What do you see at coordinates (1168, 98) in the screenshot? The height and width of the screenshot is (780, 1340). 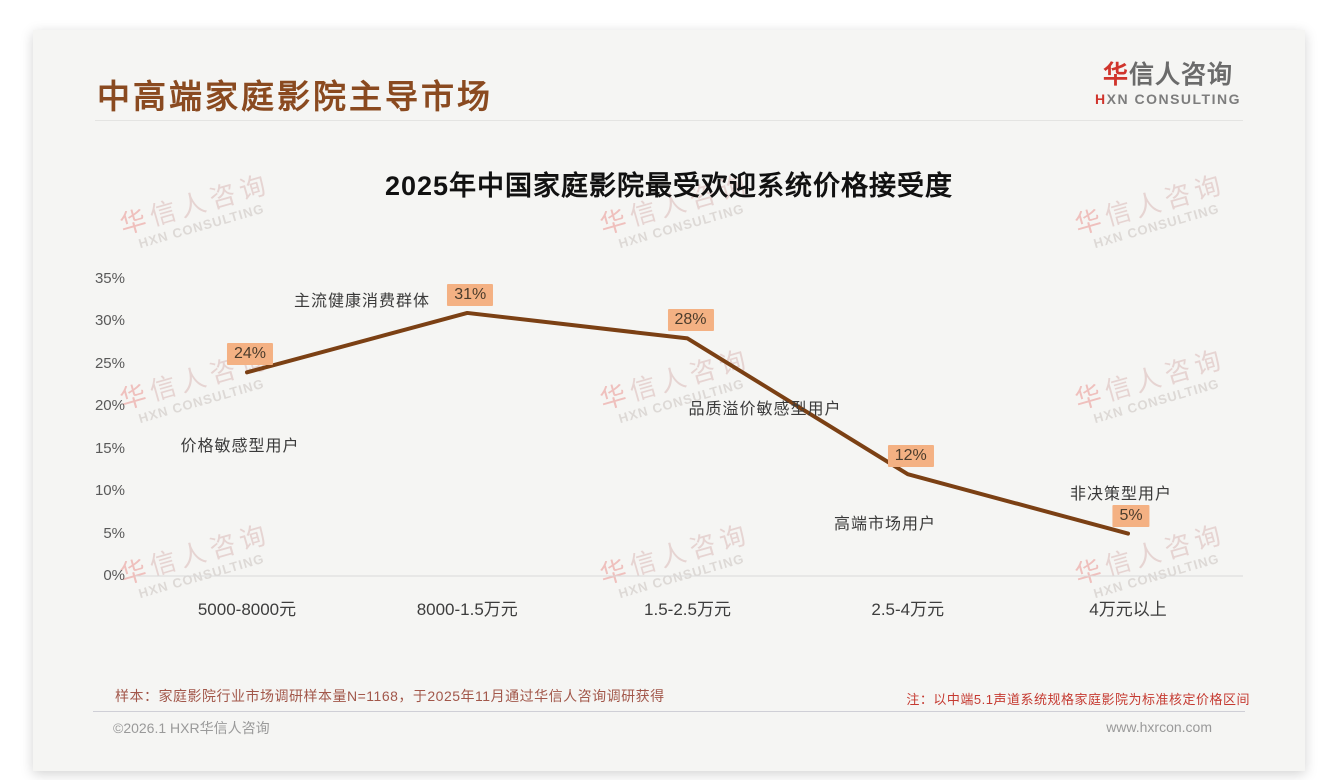 I see `logo-english-text: HXN CONSULTING` at bounding box center [1168, 98].